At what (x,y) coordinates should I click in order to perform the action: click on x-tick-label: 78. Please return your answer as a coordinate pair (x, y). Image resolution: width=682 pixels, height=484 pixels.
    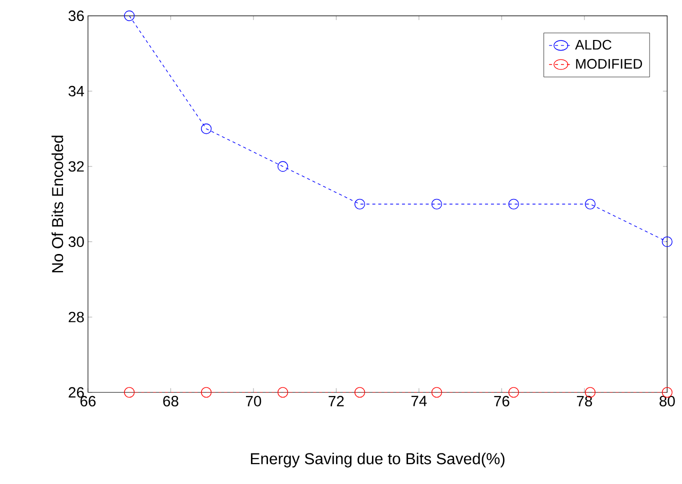
    Looking at the image, I should click on (584, 401).